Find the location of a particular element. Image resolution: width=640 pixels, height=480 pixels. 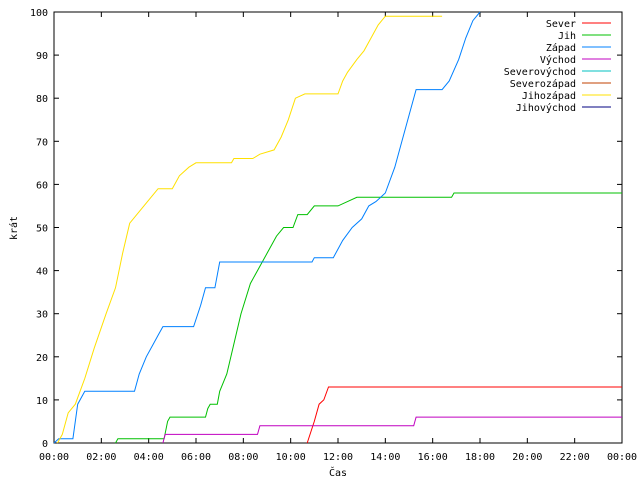

legend-label: Východ is located at coordinates (558, 60).